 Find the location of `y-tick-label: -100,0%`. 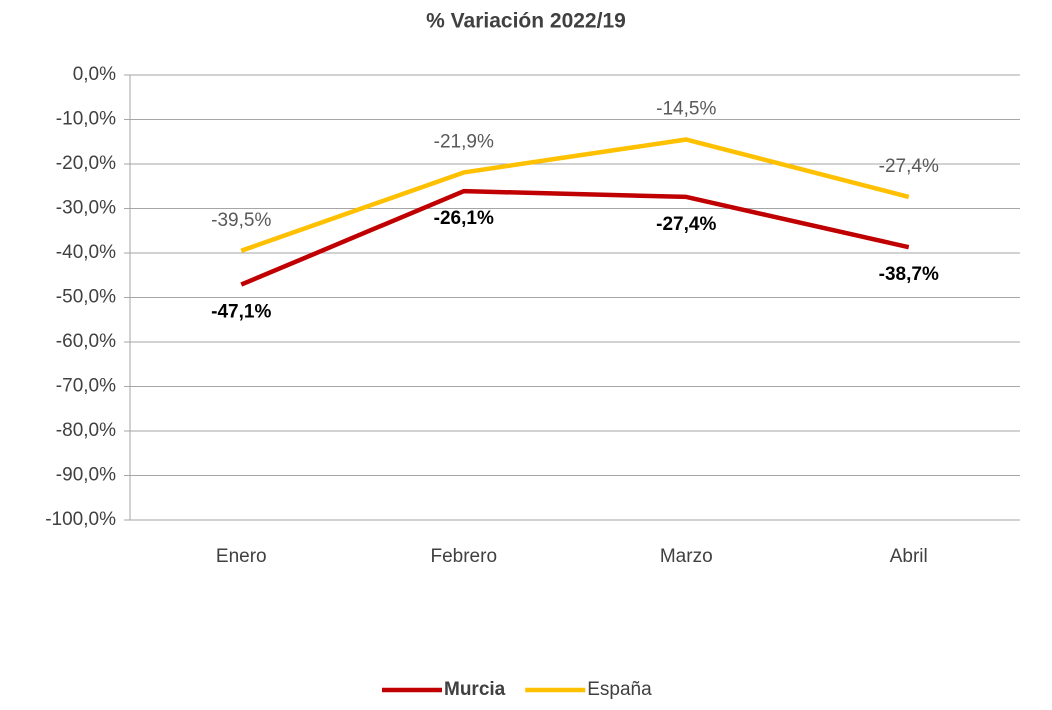

y-tick-label: -100,0% is located at coordinates (80, 519).